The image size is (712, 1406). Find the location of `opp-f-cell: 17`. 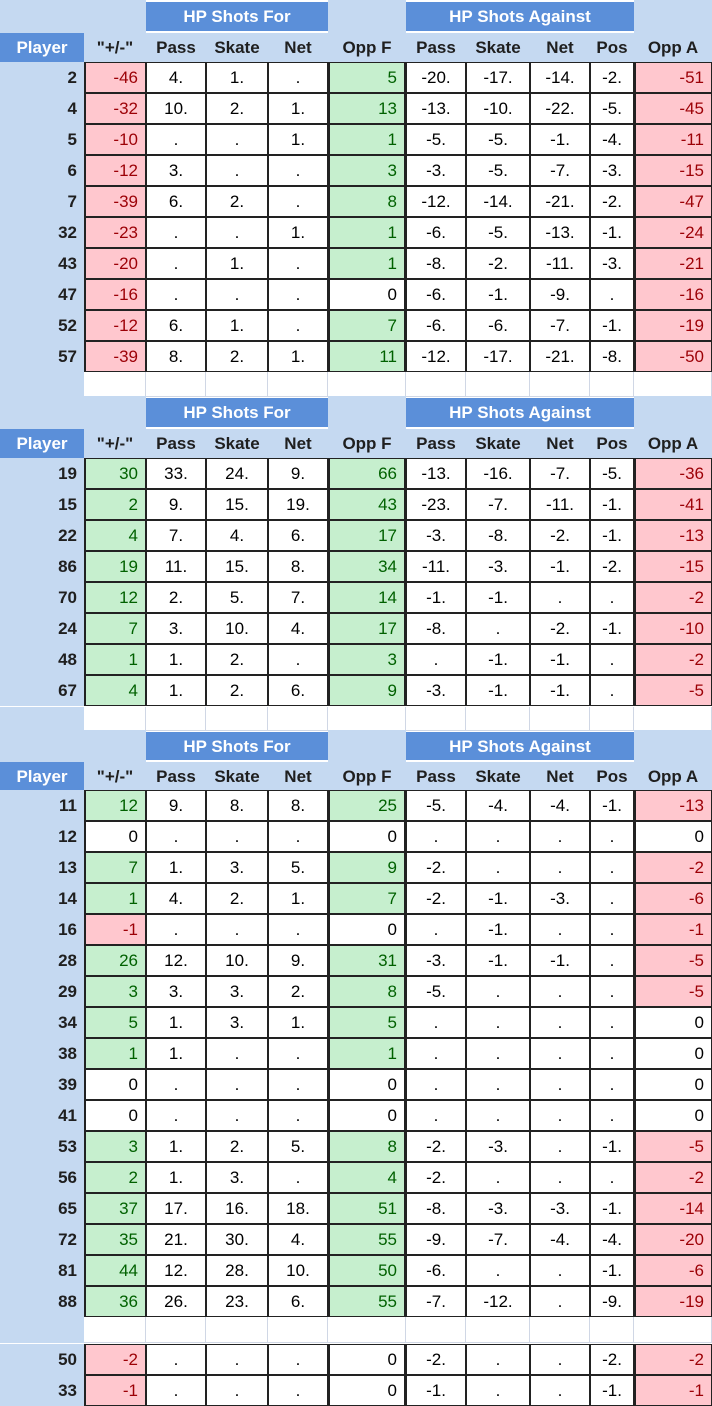

opp-f-cell: 17 is located at coordinates (367, 628).